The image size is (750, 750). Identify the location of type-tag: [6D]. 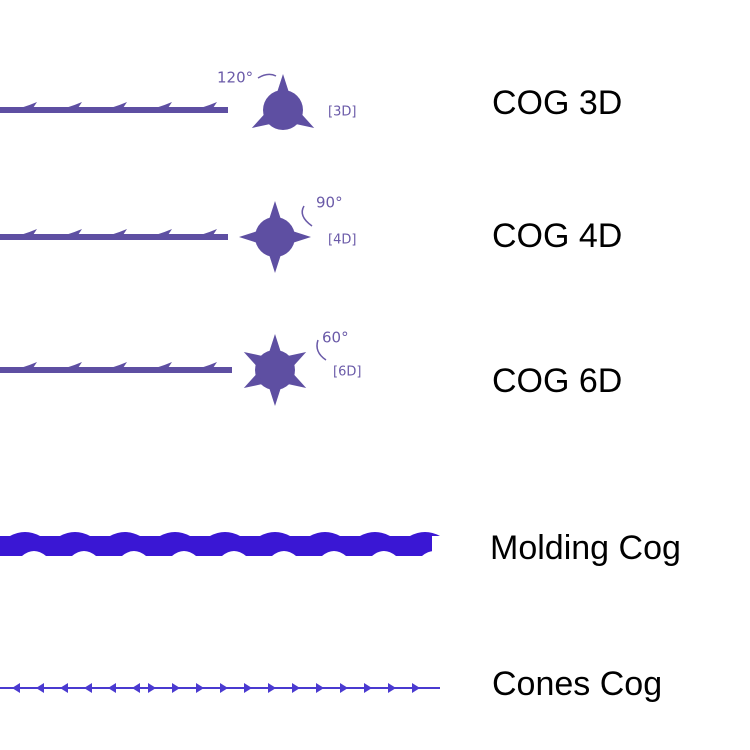
(347, 372).